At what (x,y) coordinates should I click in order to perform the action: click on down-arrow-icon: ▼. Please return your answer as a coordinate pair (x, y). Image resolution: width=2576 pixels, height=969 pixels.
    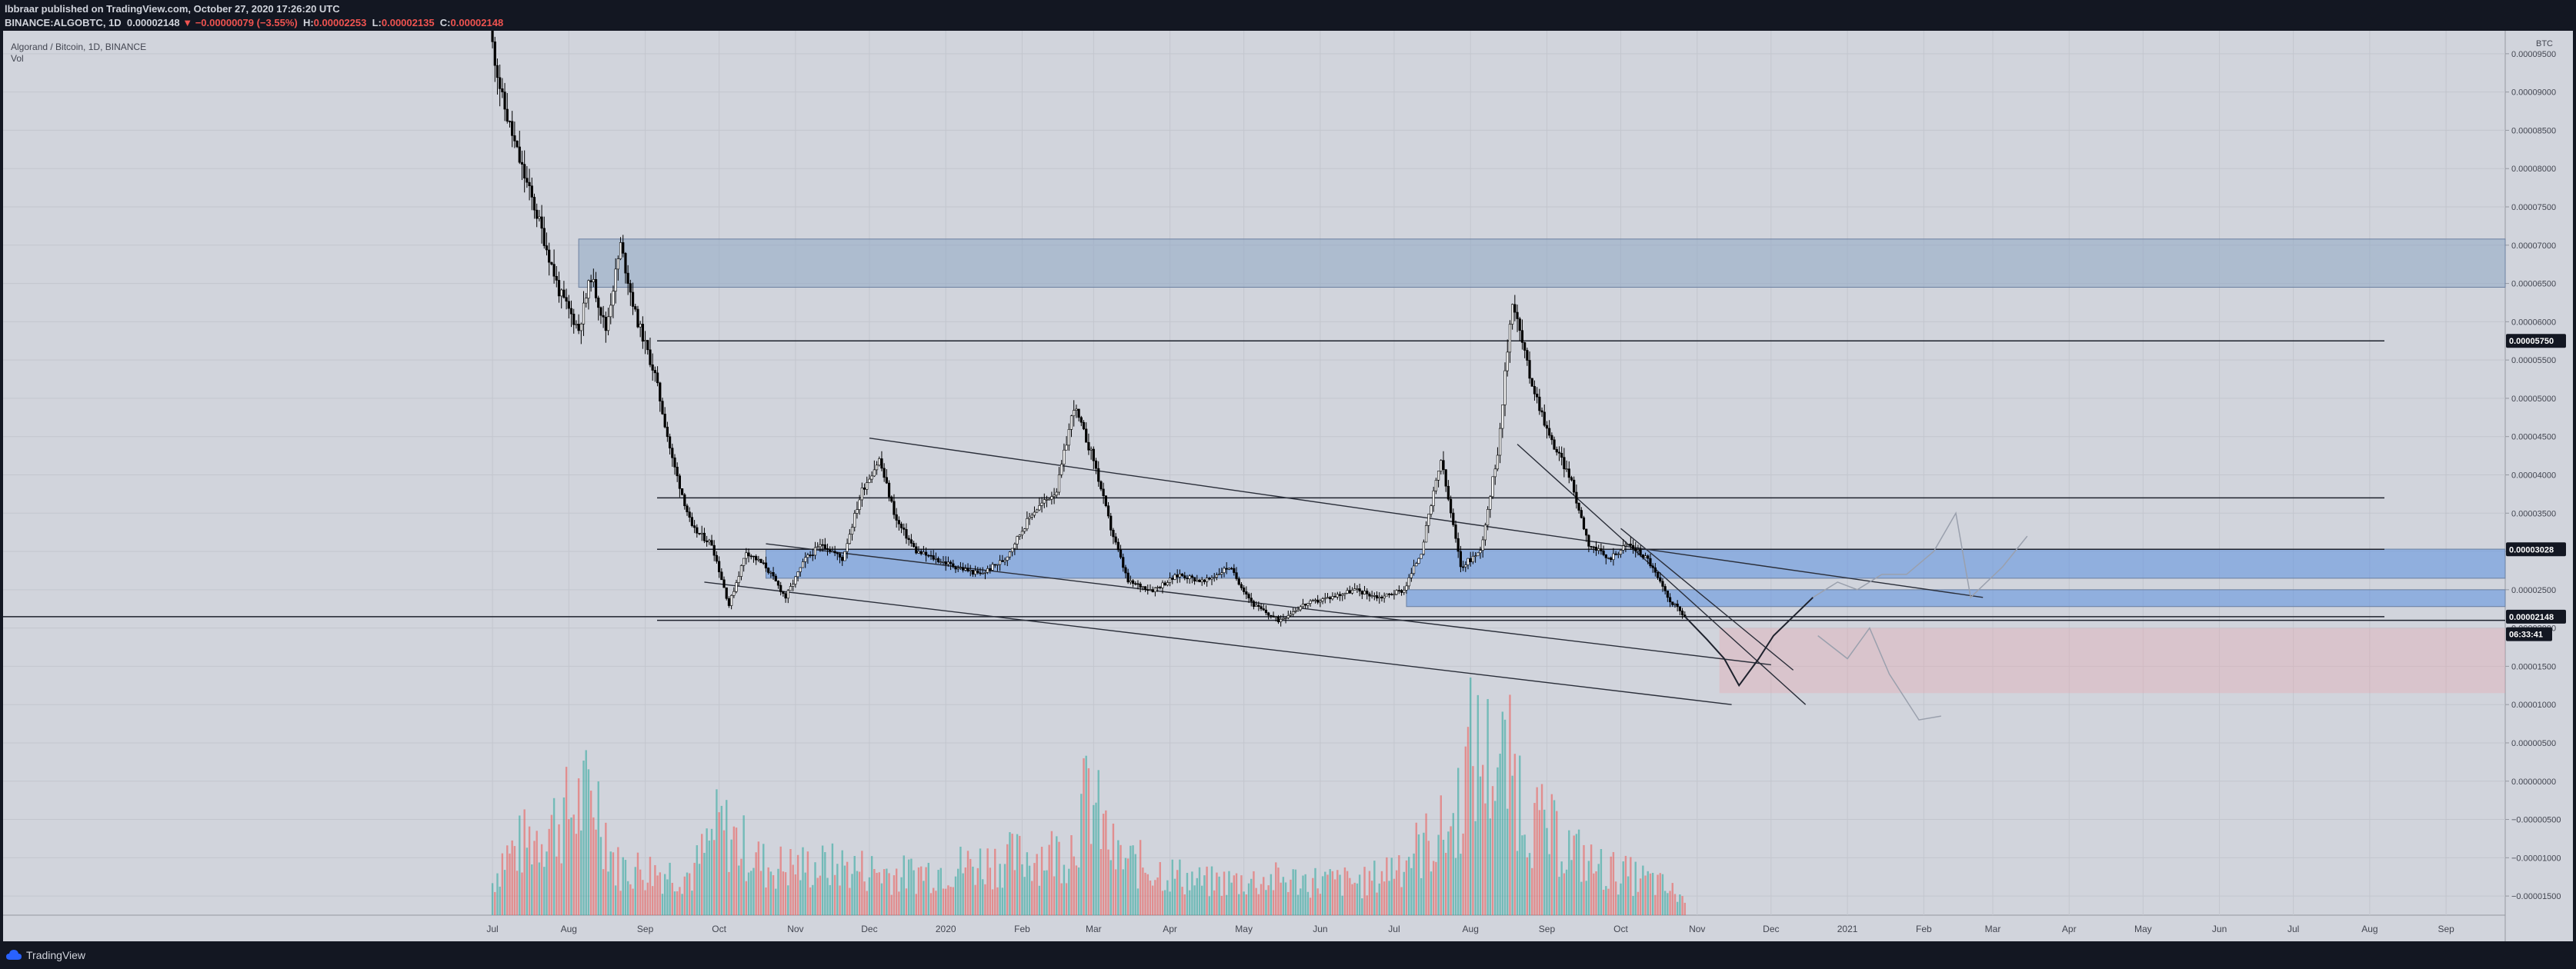
    Looking at the image, I should click on (187, 22).